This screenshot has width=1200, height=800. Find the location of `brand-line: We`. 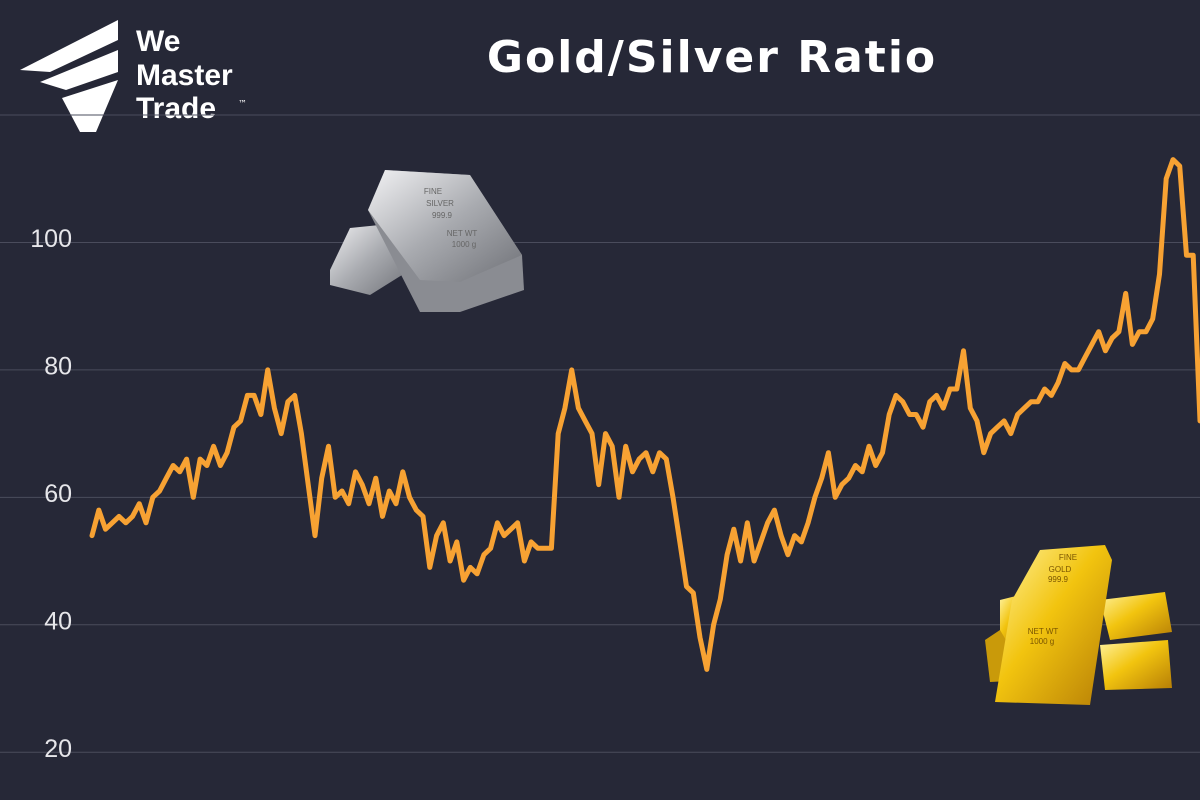

brand-line: We is located at coordinates (158, 41).